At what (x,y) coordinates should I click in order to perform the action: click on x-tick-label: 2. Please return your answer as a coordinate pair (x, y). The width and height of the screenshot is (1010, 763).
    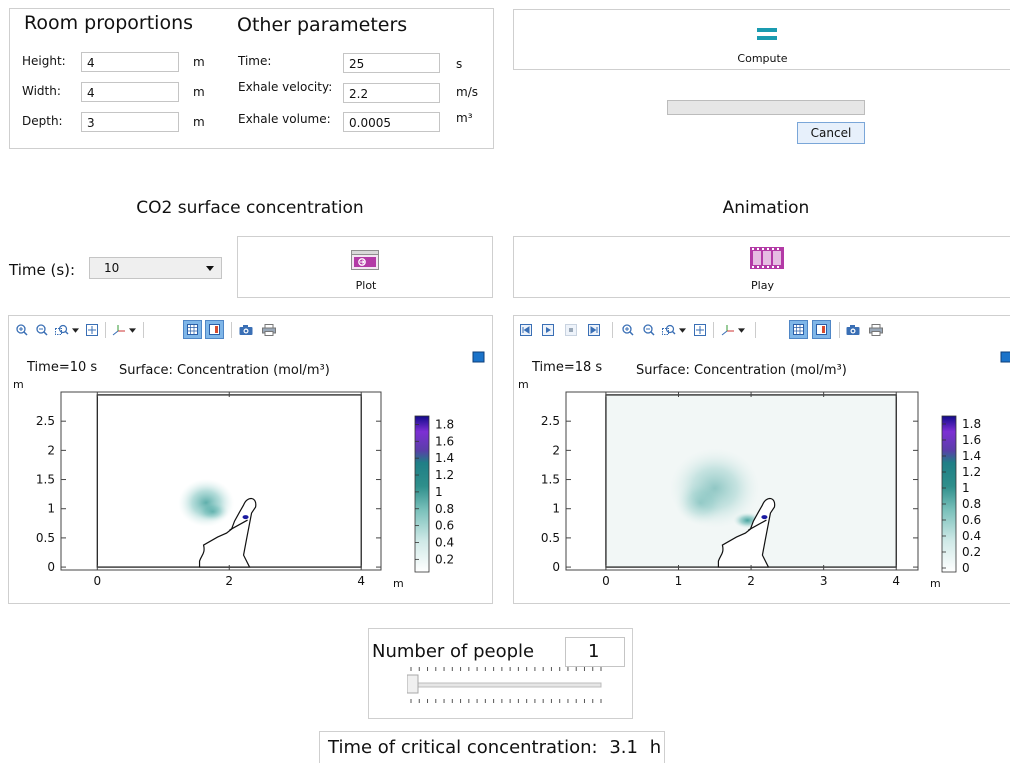
    Looking at the image, I should click on (751, 581).